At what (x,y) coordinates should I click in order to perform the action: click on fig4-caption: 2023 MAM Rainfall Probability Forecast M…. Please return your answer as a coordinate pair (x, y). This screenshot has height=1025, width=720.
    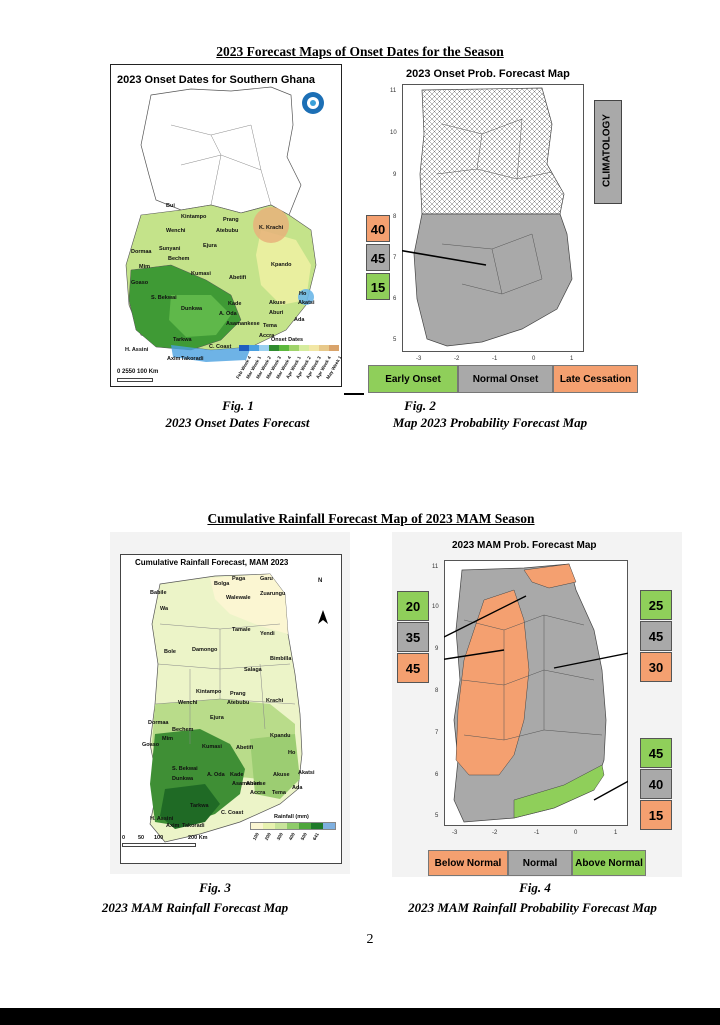
    Looking at the image, I should click on (532, 907).